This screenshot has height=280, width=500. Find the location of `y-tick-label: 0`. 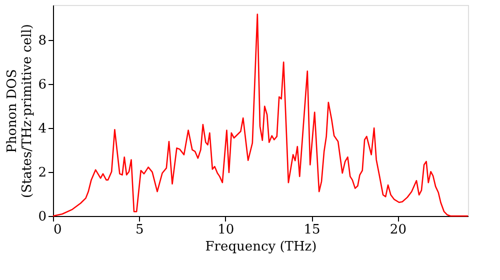

y-tick-label: 0 is located at coordinates (42, 217).